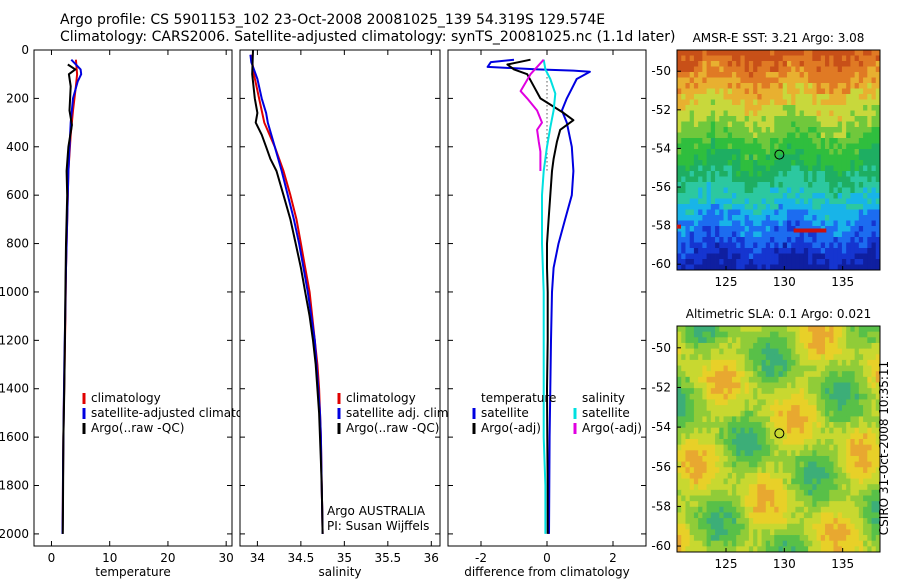 This screenshot has height=580, width=900. Describe the element at coordinates (842, 564) in the screenshot. I see `x-tick-label: 135` at that location.